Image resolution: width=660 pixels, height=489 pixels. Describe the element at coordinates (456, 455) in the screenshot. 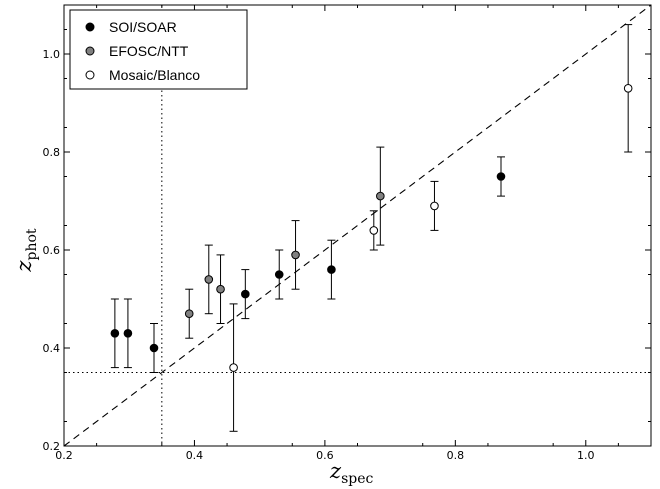

I see `x-tick-label: 0.8` at that location.